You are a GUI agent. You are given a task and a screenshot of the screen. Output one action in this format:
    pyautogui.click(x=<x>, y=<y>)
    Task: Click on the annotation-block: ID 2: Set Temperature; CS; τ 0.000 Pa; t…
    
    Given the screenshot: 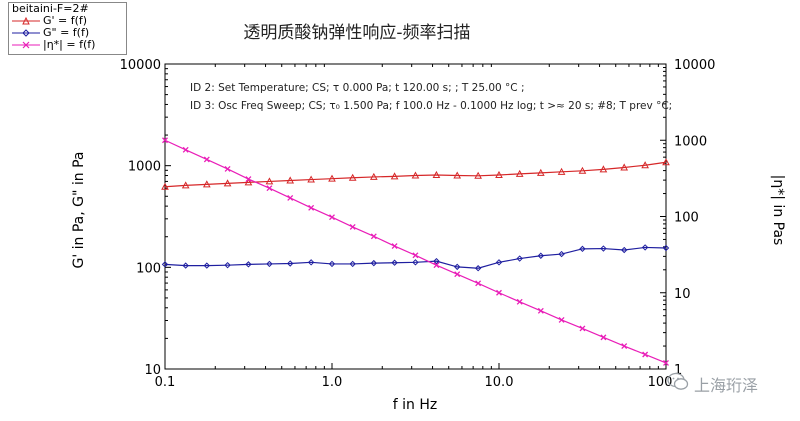 What is the action you would take?
    pyautogui.click(x=431, y=97)
    